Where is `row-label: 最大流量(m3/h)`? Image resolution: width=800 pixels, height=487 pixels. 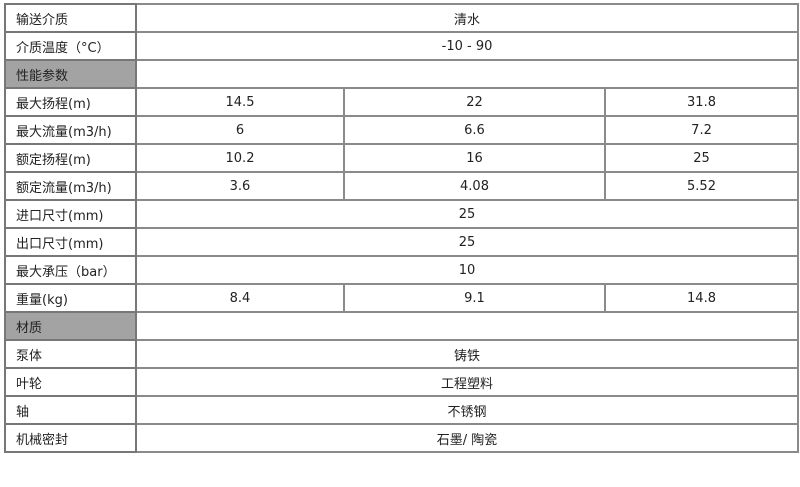
row-label: 最大流量(m3/h) is located at coordinates (70, 130).